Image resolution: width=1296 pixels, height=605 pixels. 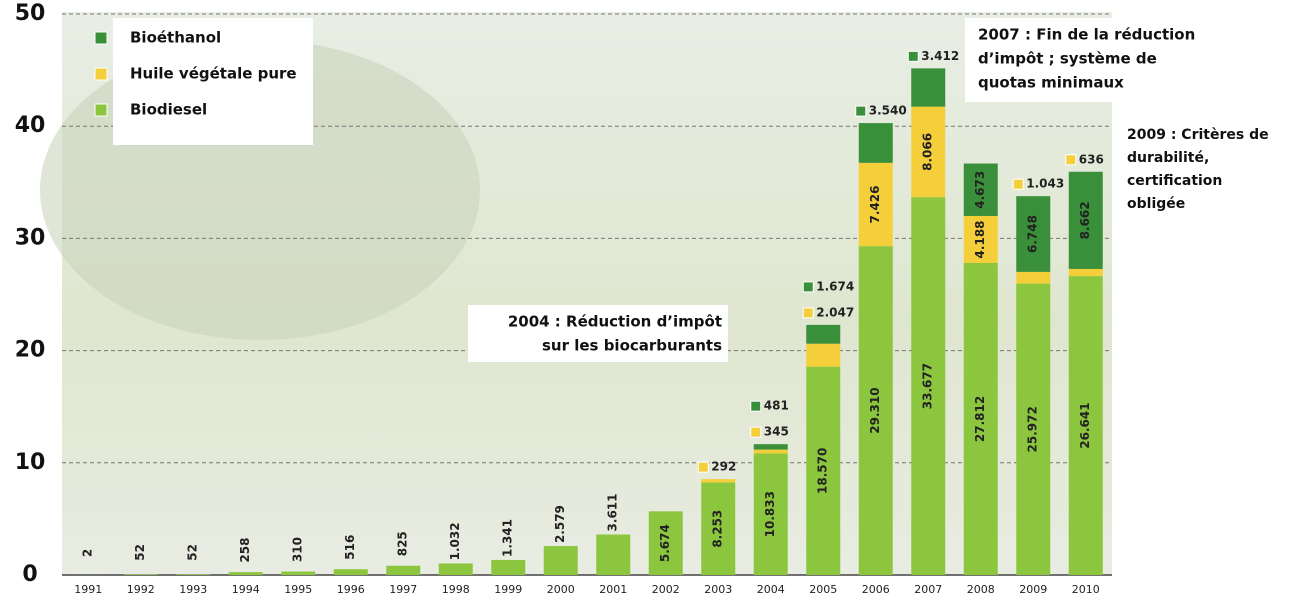 What do you see at coordinates (30, 237) in the screenshot?
I see `y-tick-label: 30` at bounding box center [30, 237].